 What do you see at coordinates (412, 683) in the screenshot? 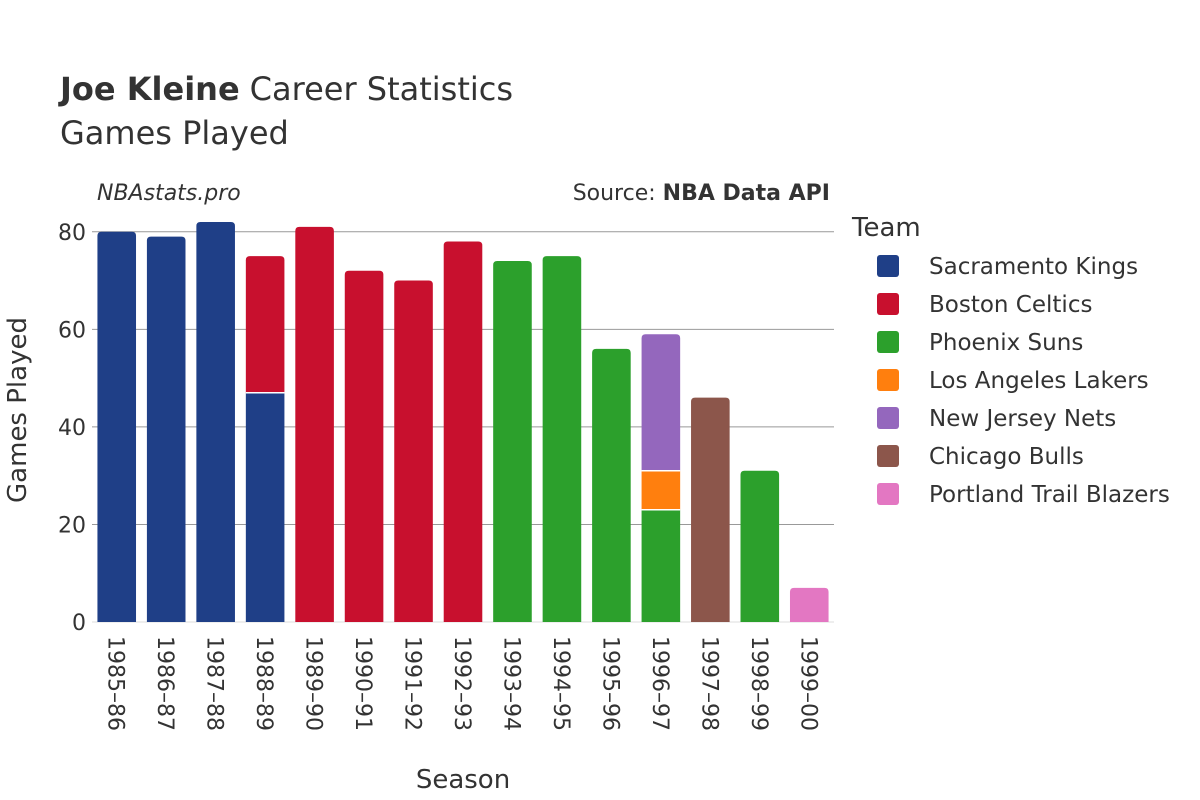
I see `x-tick-label: 1991–92` at bounding box center [412, 683].